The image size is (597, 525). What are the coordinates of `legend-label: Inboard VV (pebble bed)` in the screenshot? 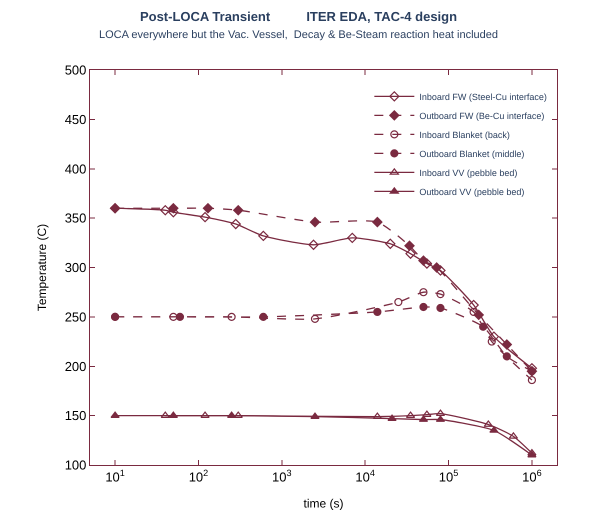 It's located at (468, 173).